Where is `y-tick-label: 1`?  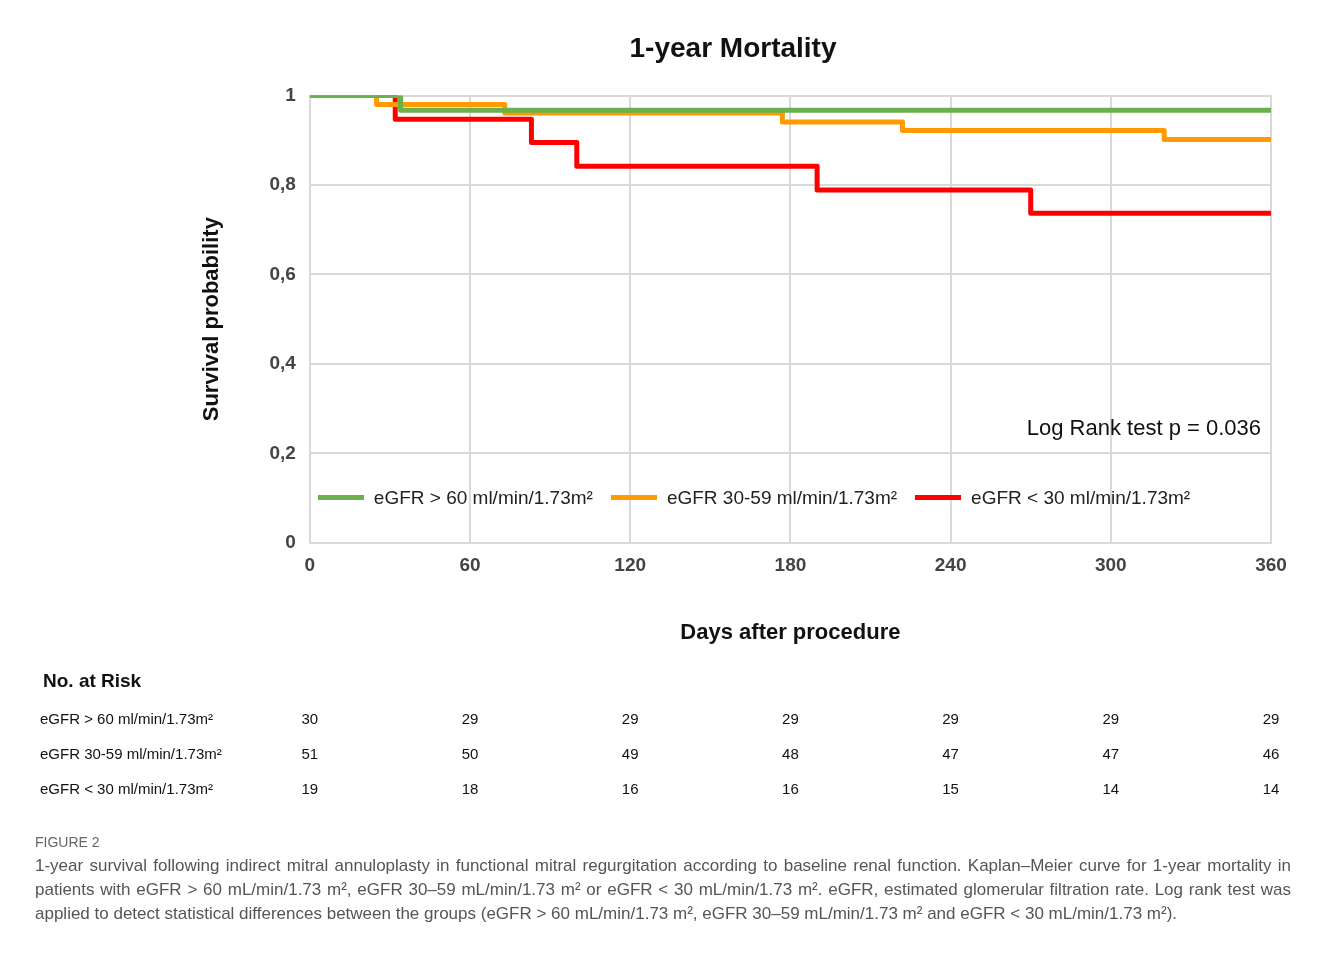 y-tick-label: 1 is located at coordinates (291, 94).